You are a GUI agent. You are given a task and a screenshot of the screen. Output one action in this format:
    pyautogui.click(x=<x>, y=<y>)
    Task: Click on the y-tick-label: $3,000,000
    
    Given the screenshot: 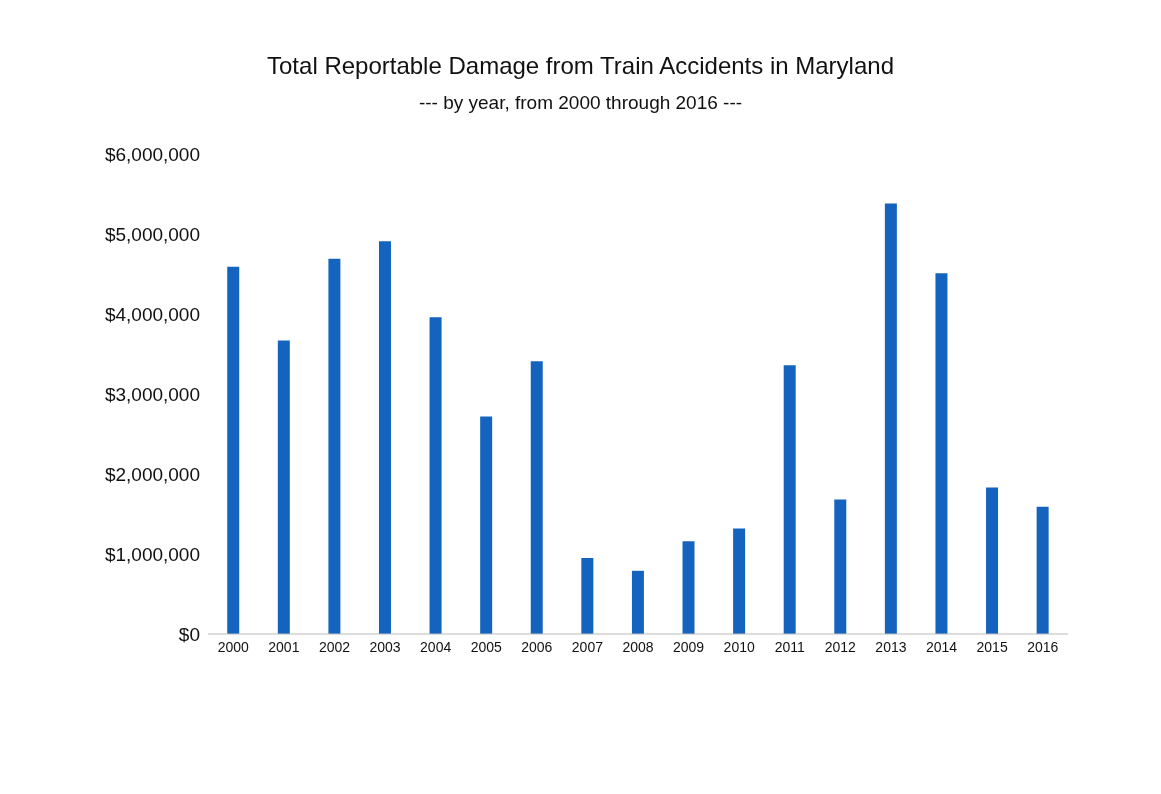 What is the action you would take?
    pyautogui.click(x=152, y=394)
    